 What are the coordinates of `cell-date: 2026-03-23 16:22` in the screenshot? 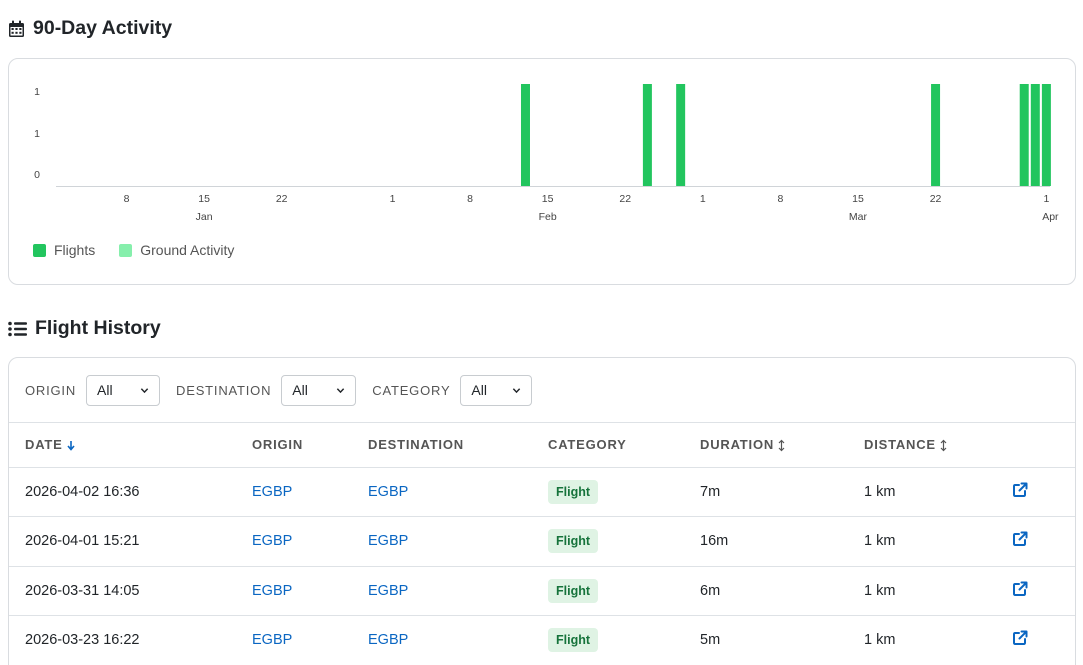 It's located at (130, 640).